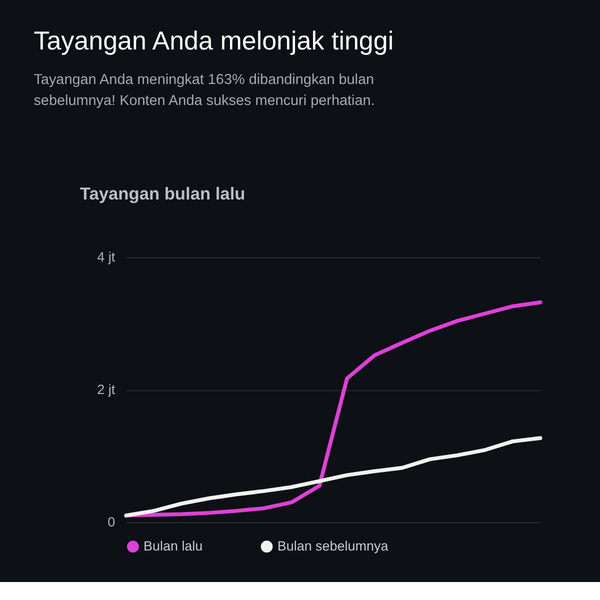 The image size is (600, 600). Describe the element at coordinates (163, 194) in the screenshot. I see `text: Tayangan bulan lalu` at that location.